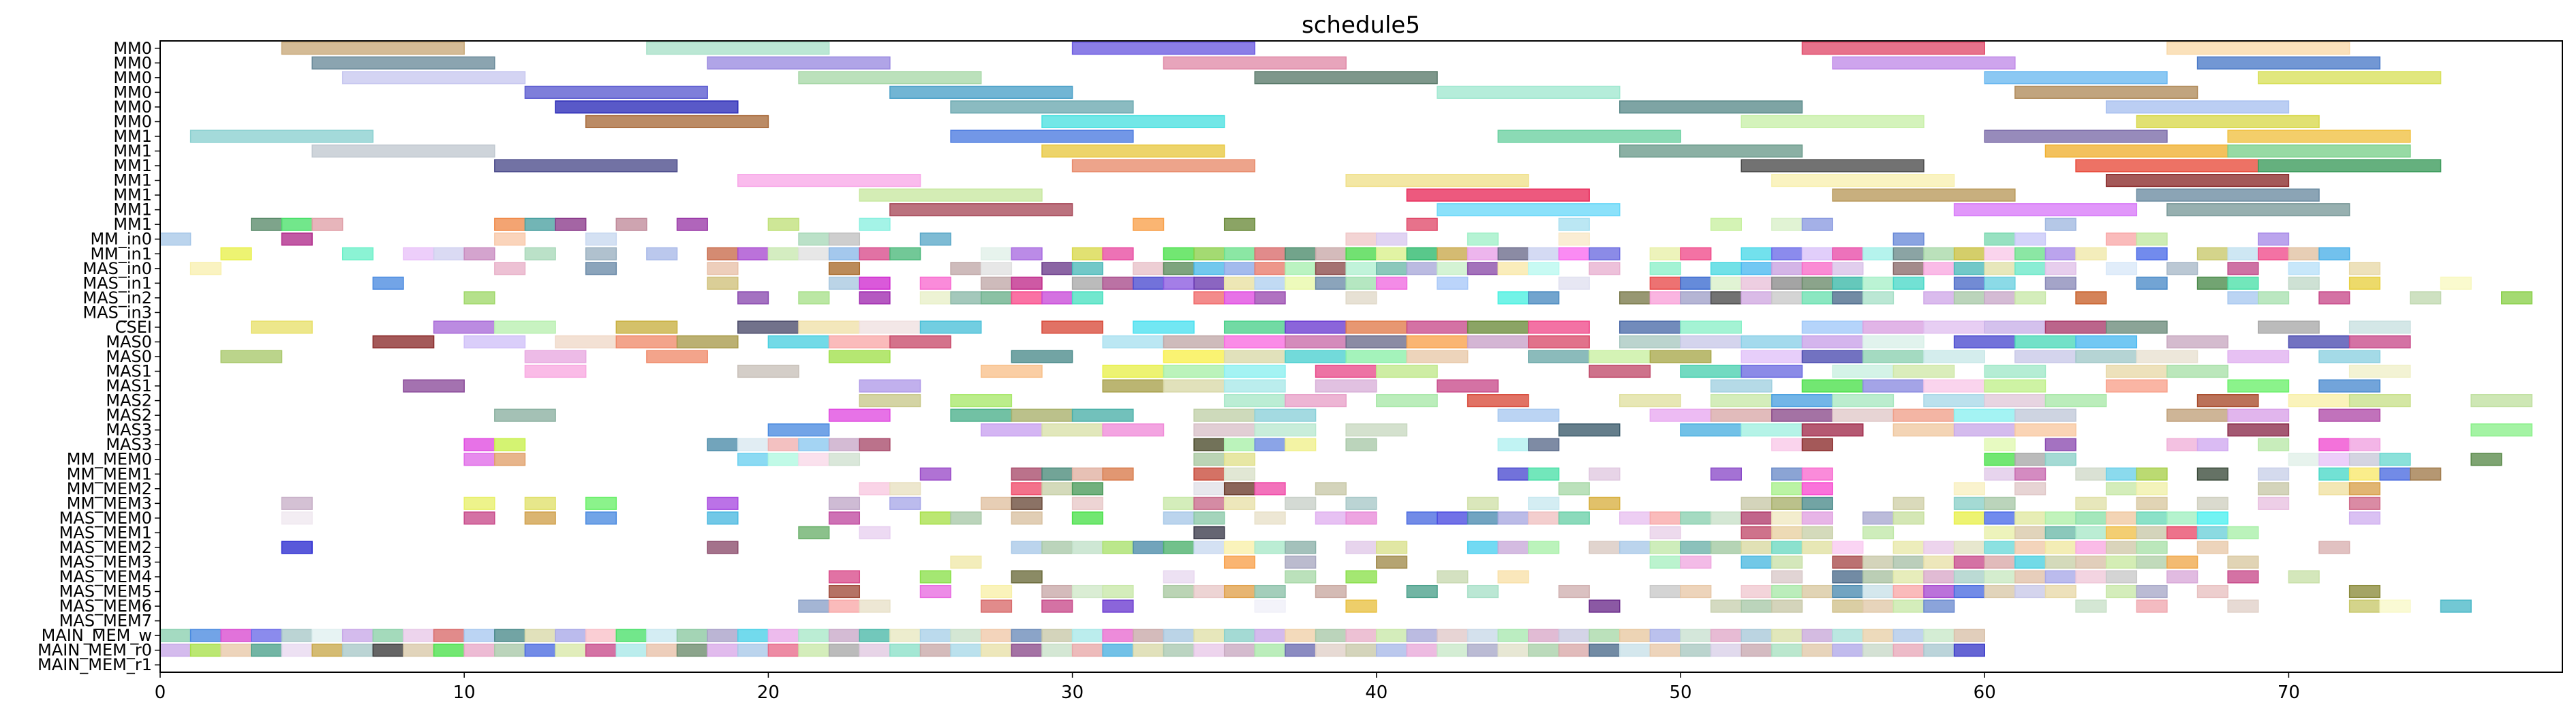 Image resolution: width=2576 pixels, height=722 pixels. I want to click on y-tick-label-18: MAS_in3, so click(117, 312).